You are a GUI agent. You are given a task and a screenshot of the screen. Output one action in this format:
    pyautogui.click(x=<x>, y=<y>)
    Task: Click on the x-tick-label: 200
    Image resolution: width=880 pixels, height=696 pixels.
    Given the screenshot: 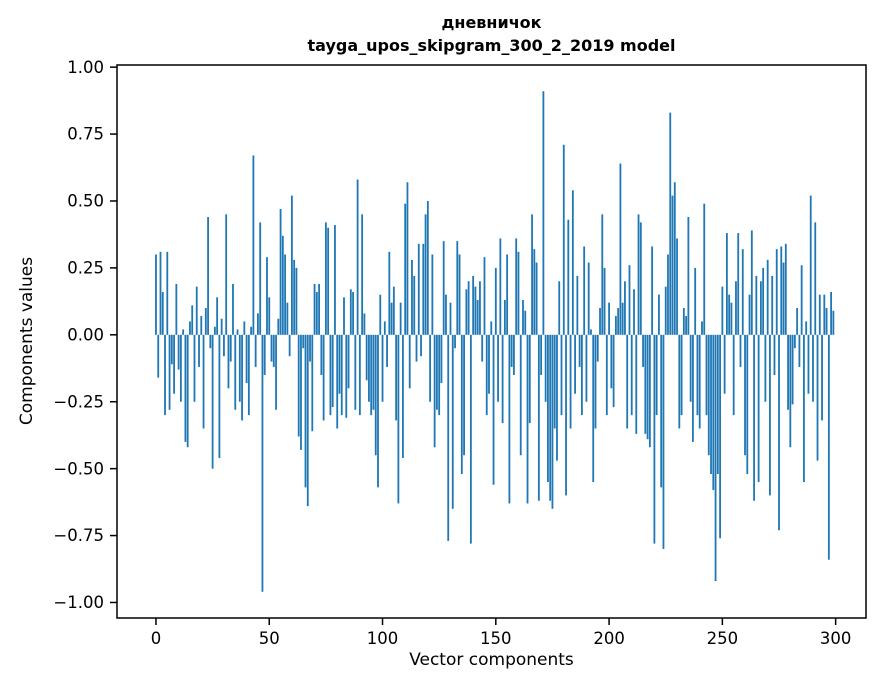 What is the action you would take?
    pyautogui.click(x=609, y=638)
    